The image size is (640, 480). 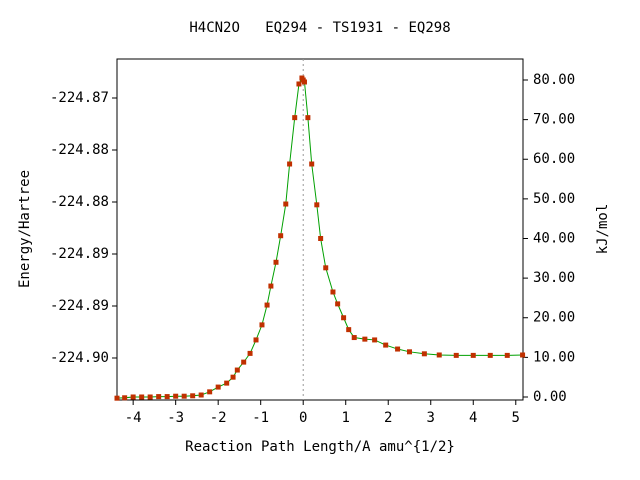 I want to click on y2-tick-label: 40.00, so click(x=554, y=238).